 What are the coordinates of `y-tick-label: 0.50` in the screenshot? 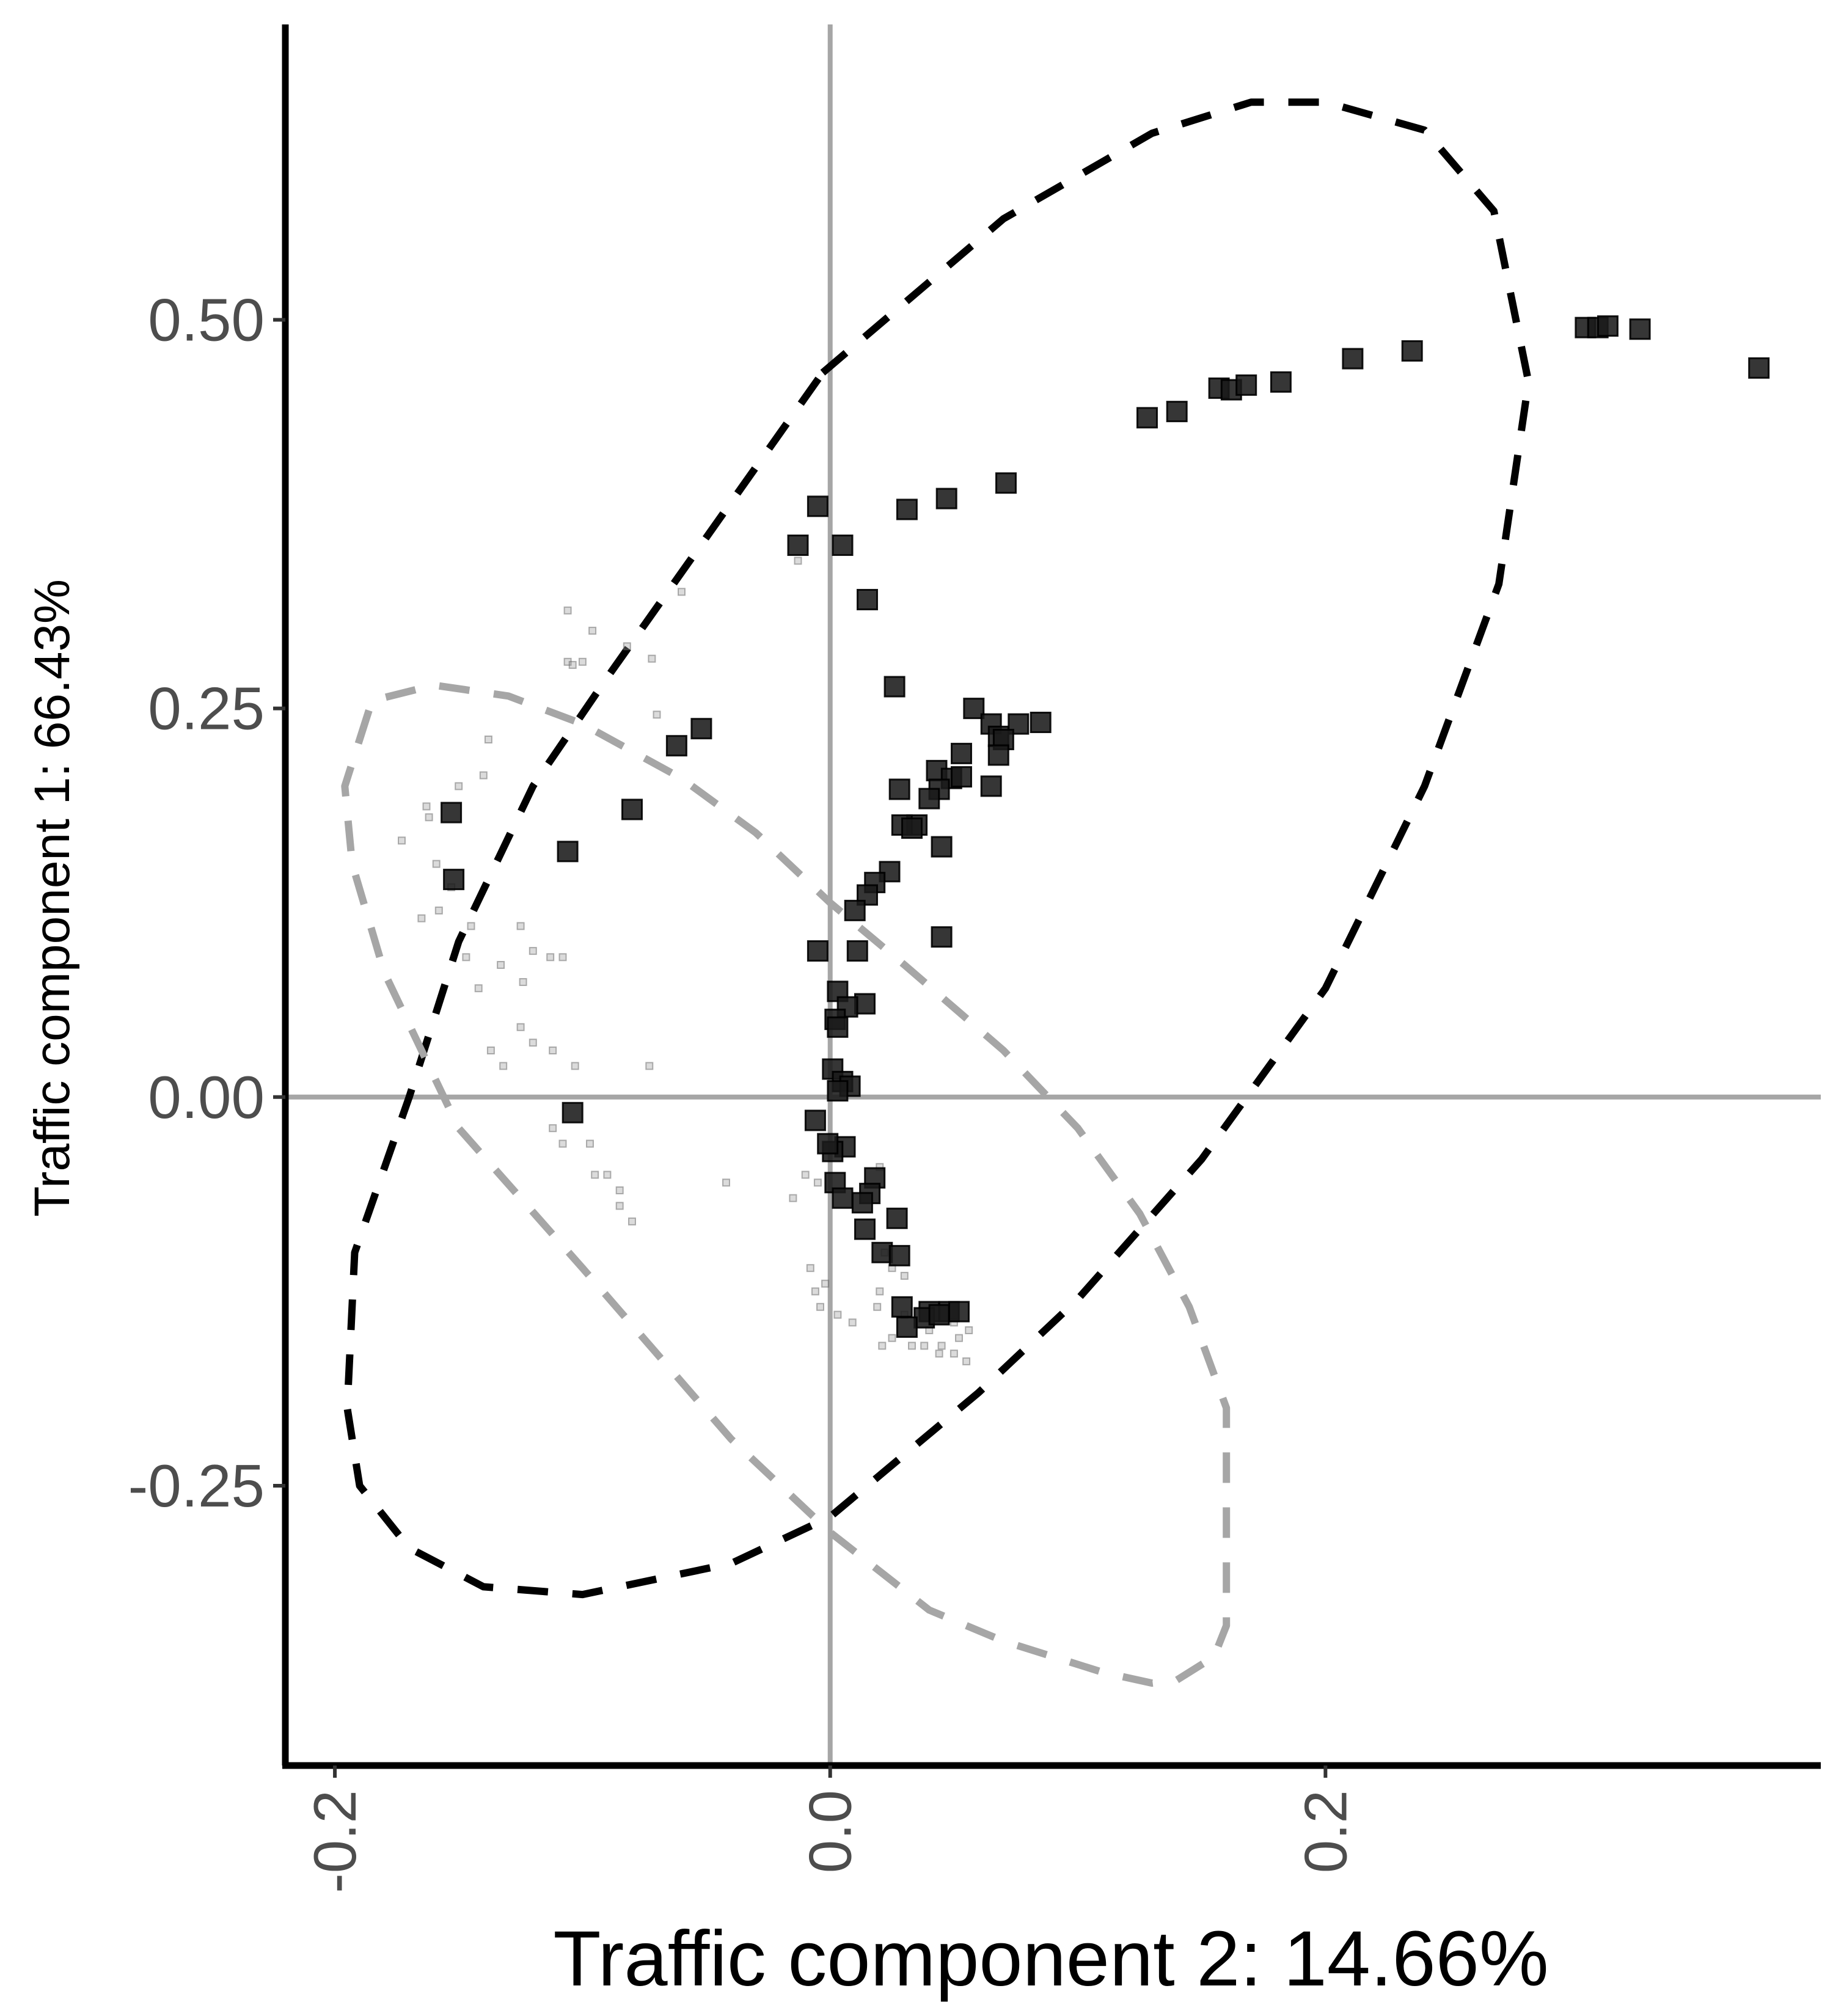 It's located at (206, 320).